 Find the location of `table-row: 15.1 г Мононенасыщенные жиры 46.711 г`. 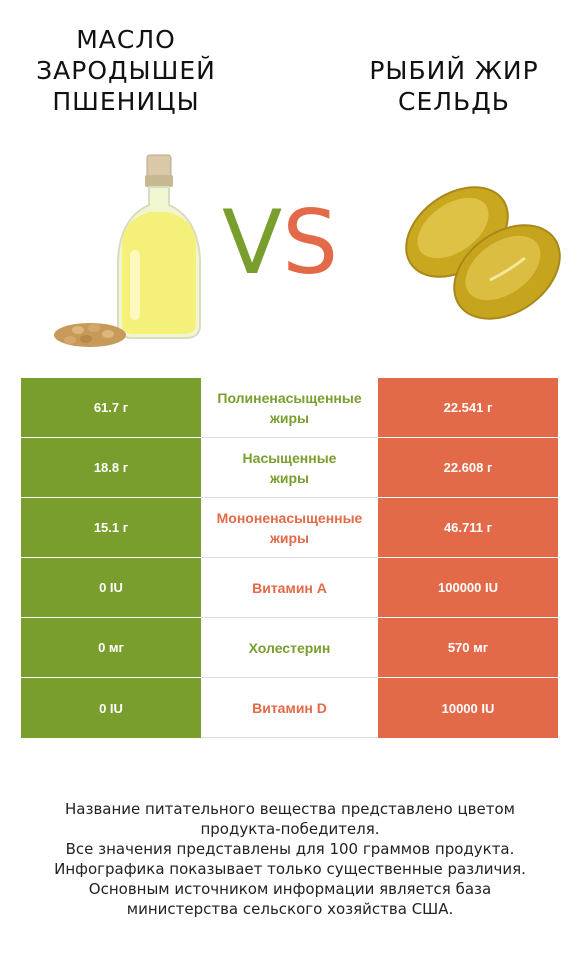

table-row: 15.1 г Мононенасыщенные жиры 46.711 г is located at coordinates (289, 528).